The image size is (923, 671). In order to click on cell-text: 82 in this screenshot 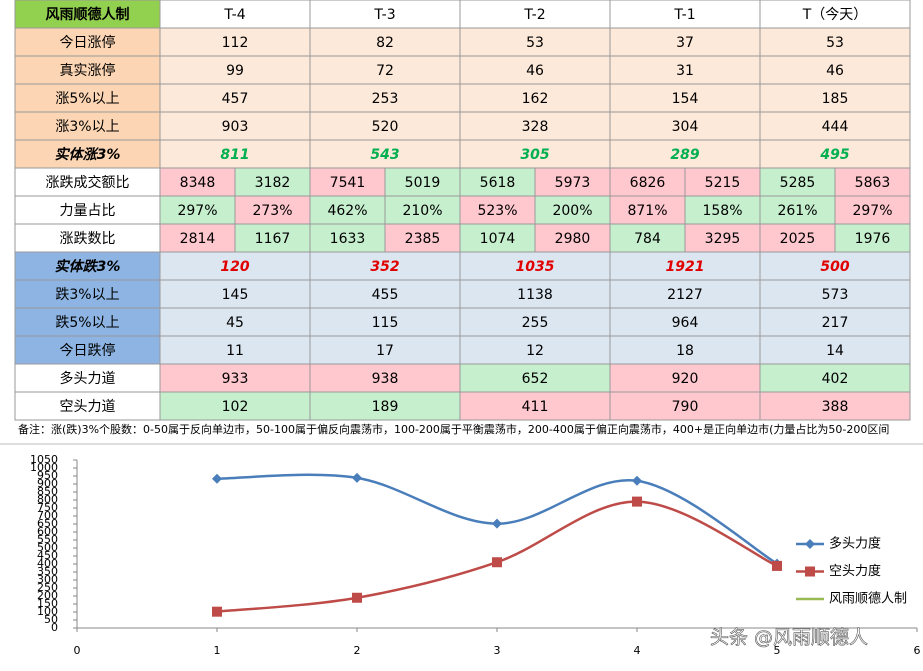, I will do `click(385, 43)`.